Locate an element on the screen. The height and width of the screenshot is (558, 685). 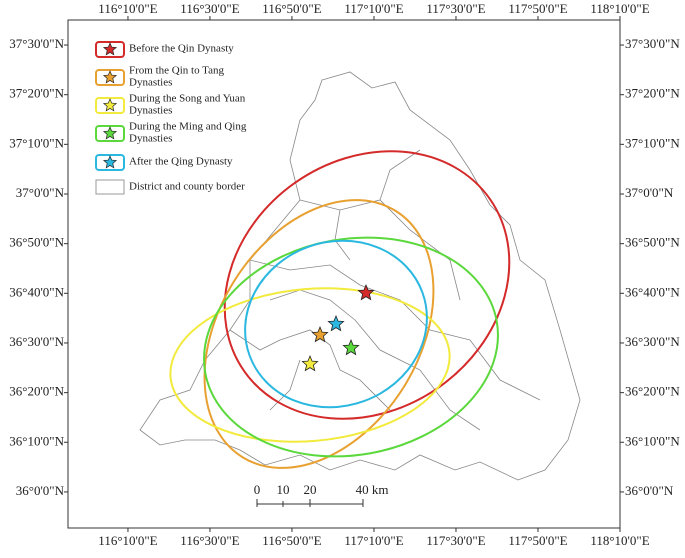
legend-swatch is located at coordinates (110, 187).